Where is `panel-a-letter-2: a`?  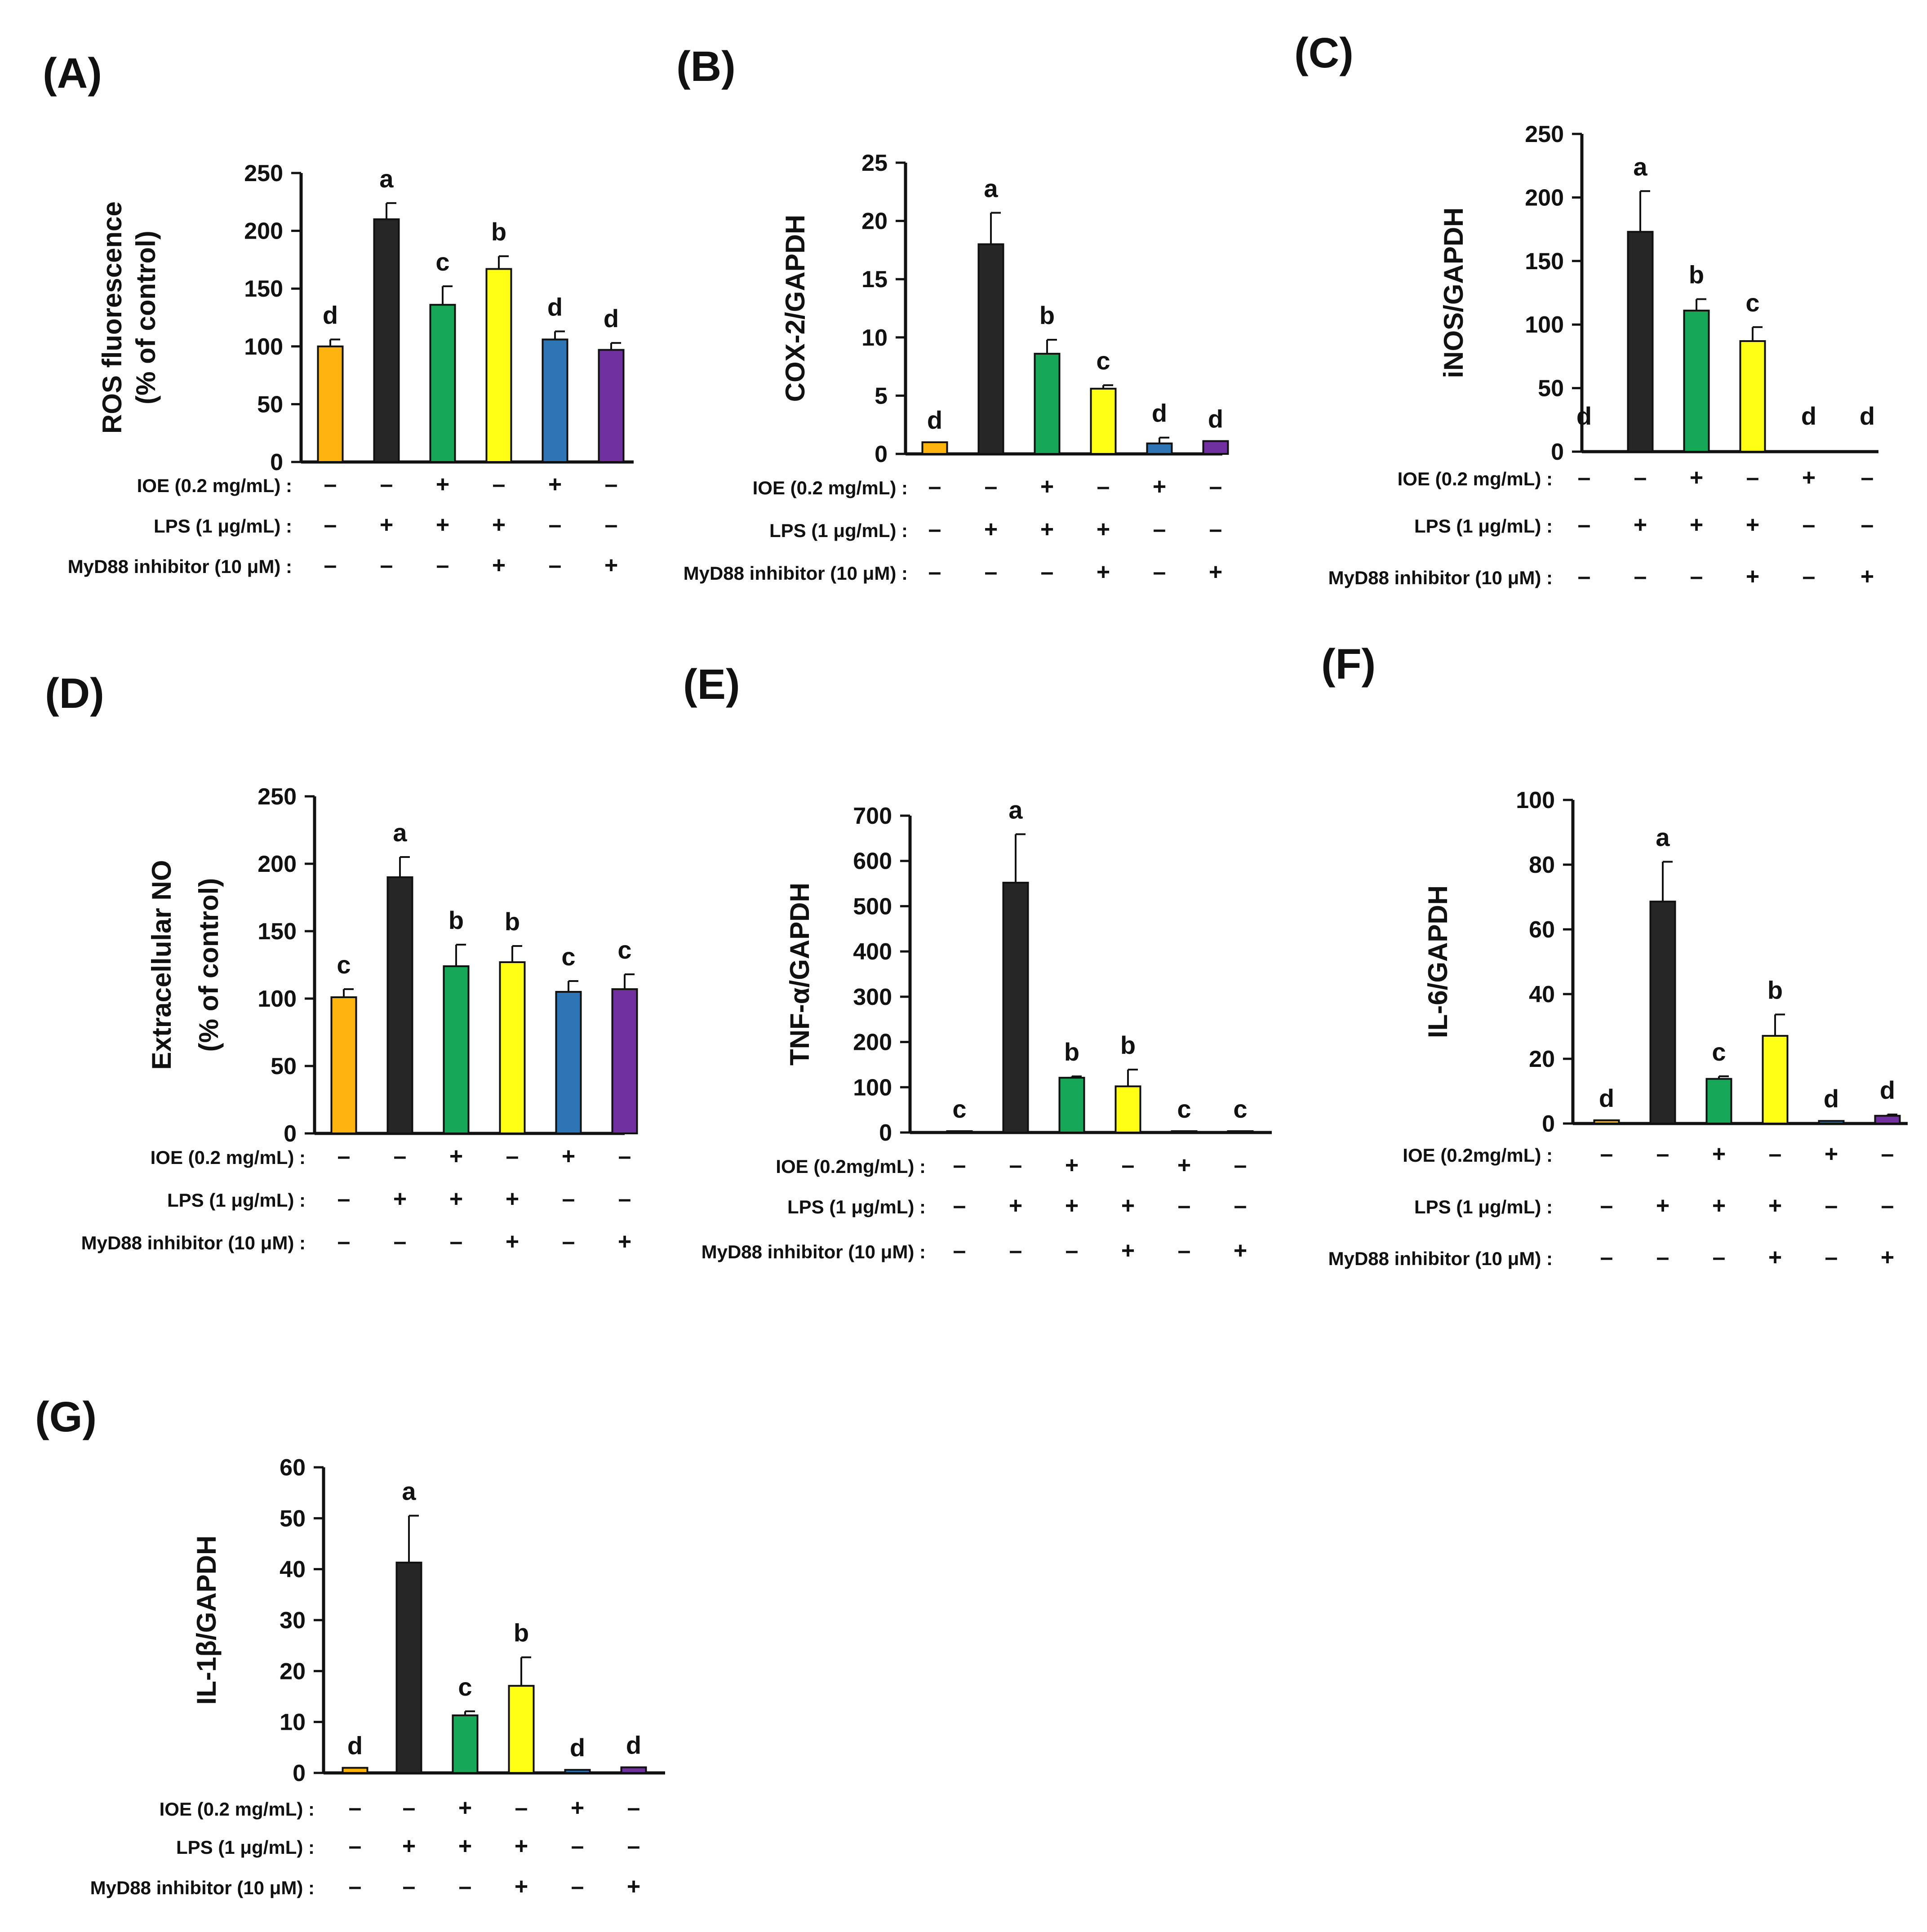 panel-a-letter-2: a is located at coordinates (386, 178).